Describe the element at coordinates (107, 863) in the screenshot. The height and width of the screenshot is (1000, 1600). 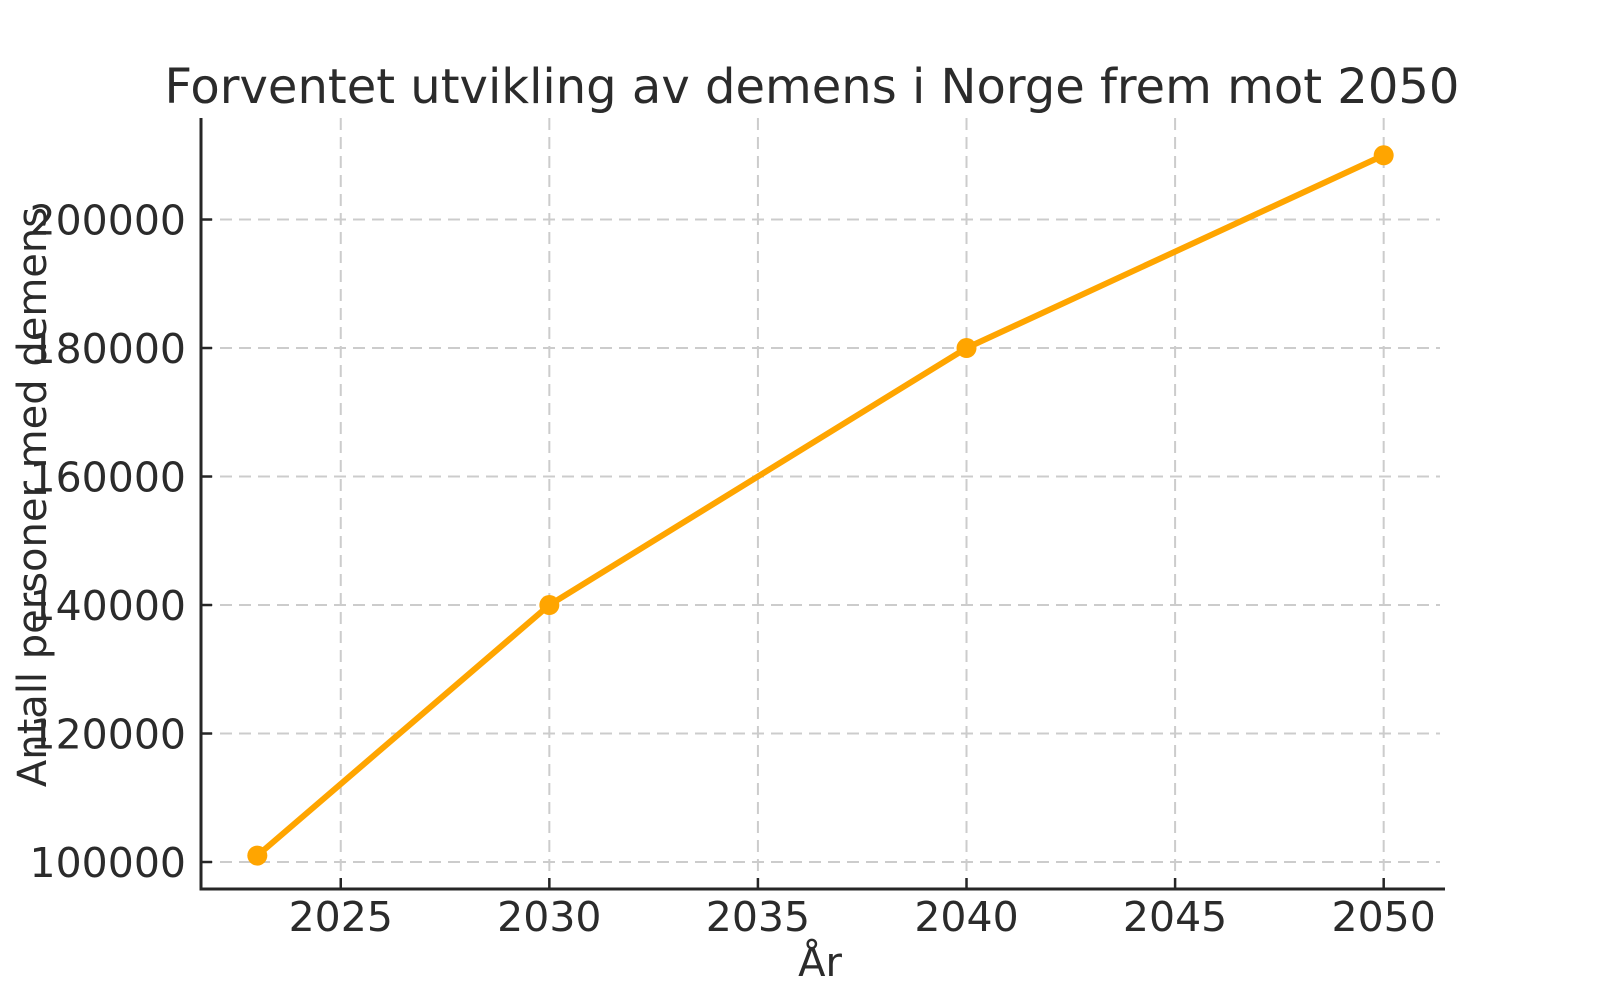
I see `y-tick-label: 100000` at that location.